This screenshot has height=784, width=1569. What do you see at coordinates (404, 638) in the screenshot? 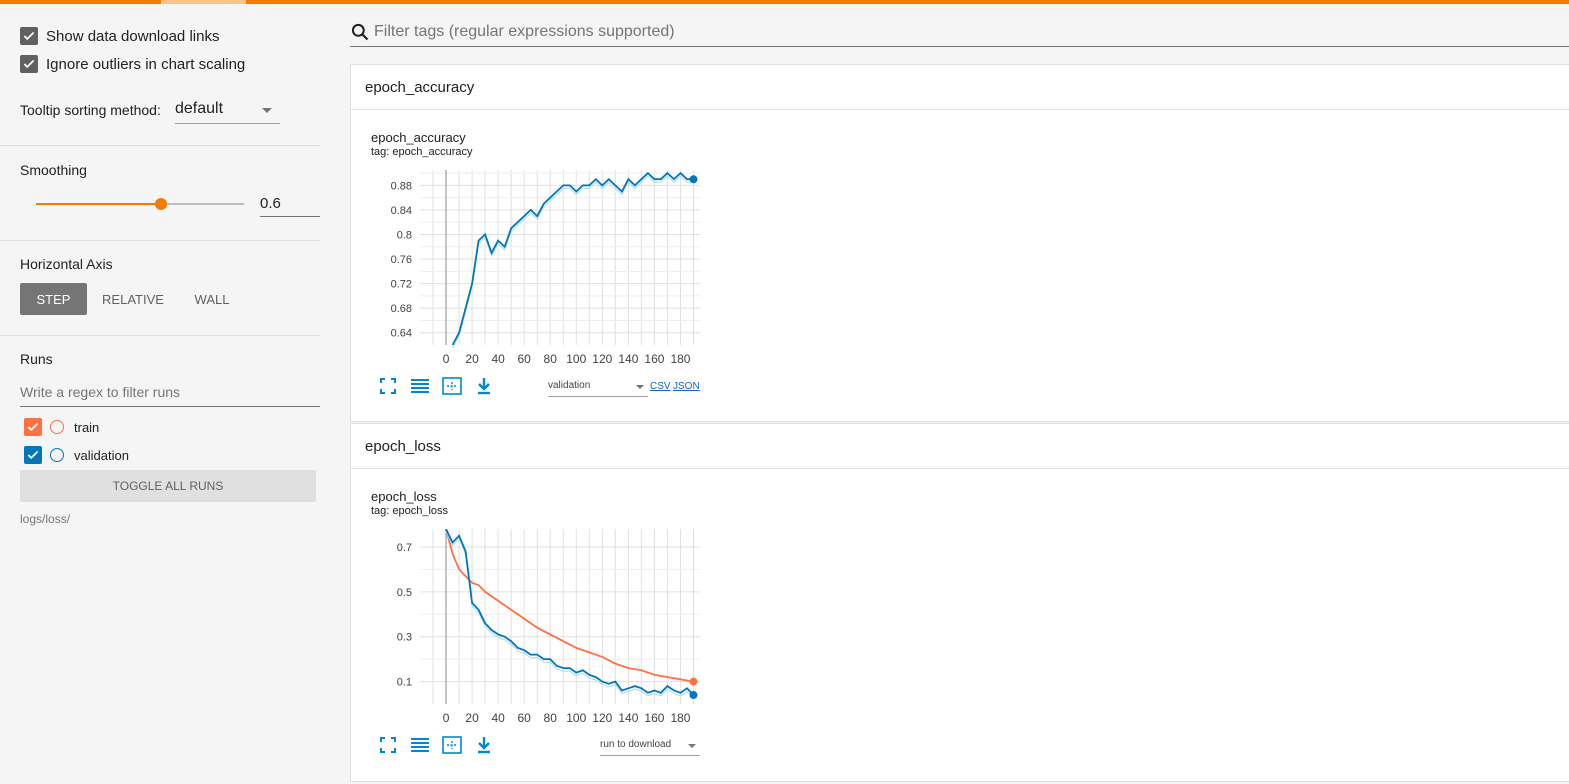
I see `y-tick-label: 0.3` at bounding box center [404, 638].